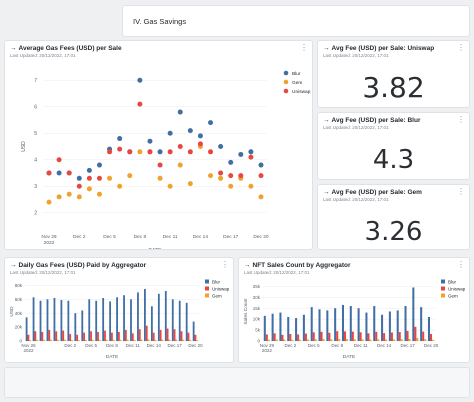 This screenshot has height=402, width=474. What do you see at coordinates (237, 382) in the screenshot?
I see `footer-card` at bounding box center [237, 382].